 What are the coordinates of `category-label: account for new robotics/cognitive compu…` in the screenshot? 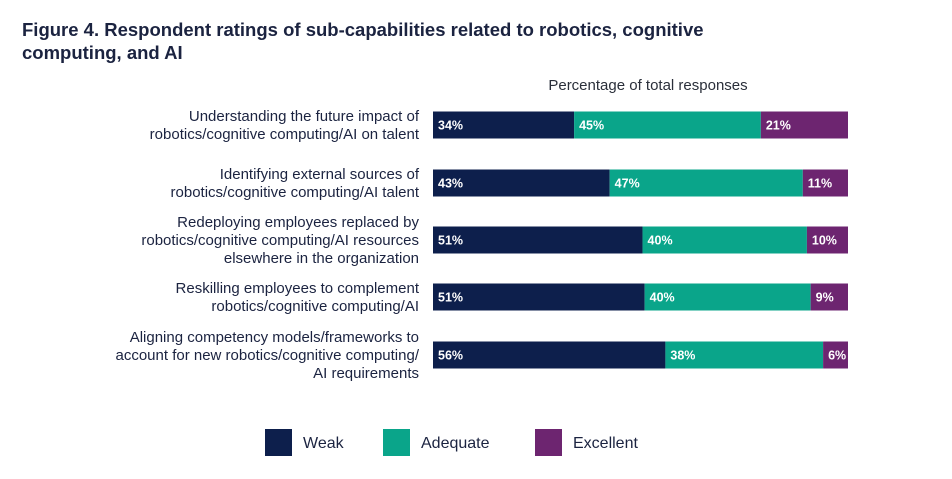 It's located at (268, 355).